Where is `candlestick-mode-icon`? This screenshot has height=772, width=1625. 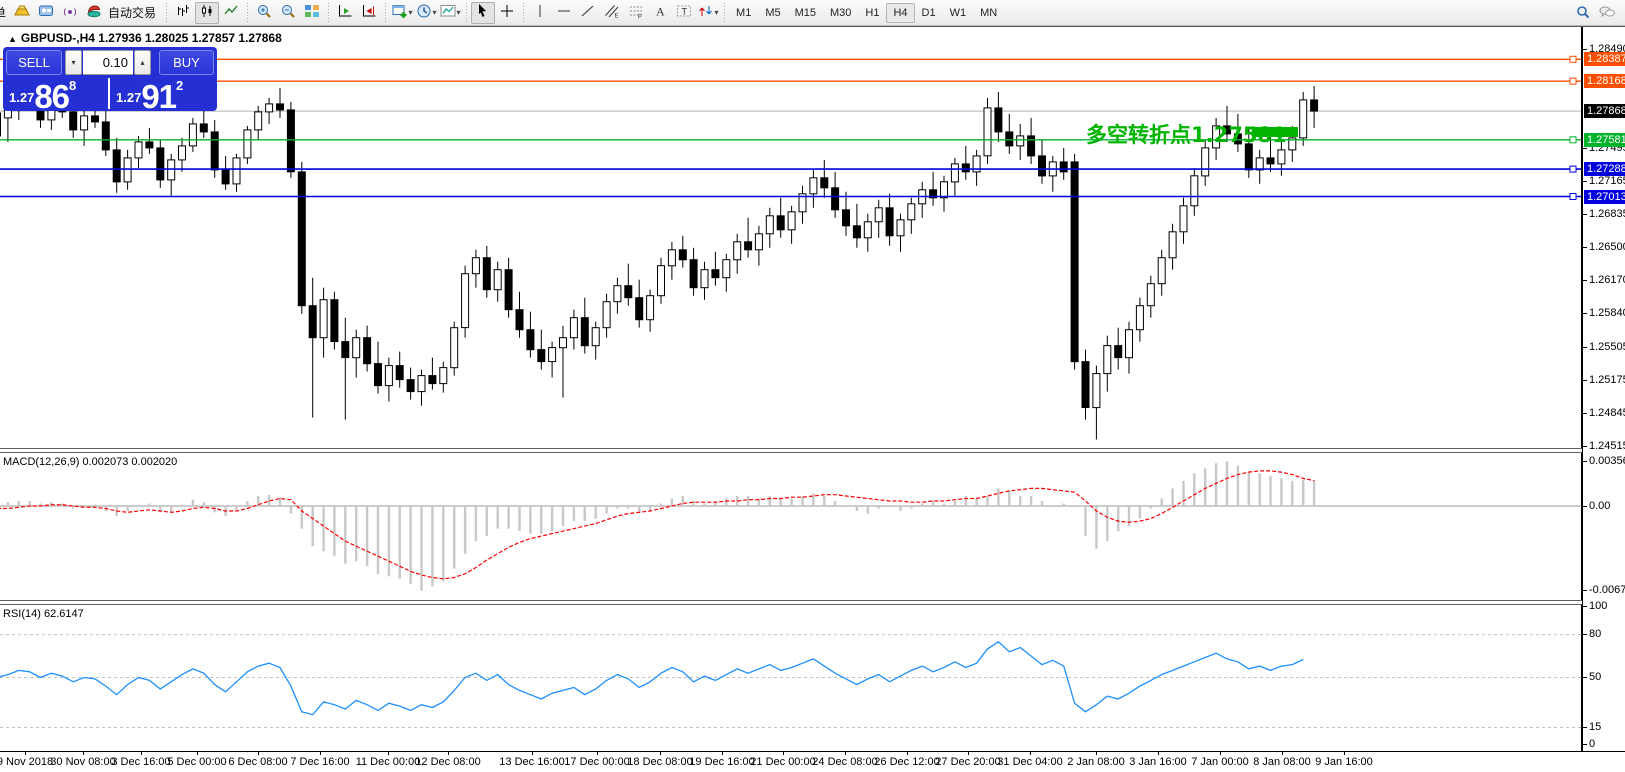
candlestick-mode-icon is located at coordinates (207, 12).